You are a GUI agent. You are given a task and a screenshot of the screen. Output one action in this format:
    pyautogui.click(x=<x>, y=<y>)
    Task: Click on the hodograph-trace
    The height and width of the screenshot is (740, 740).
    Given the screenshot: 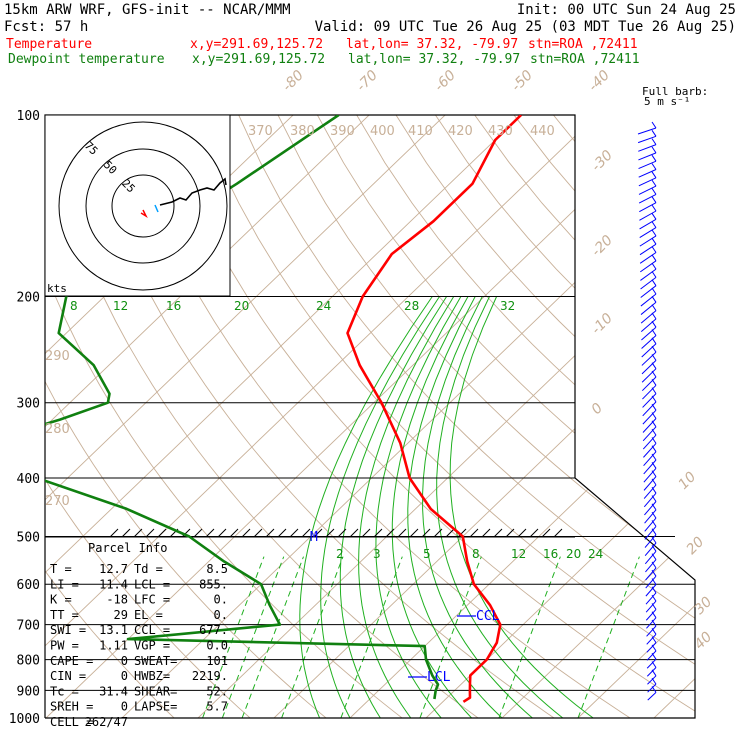 What is the action you would take?
    pyautogui.click(x=193, y=191)
    